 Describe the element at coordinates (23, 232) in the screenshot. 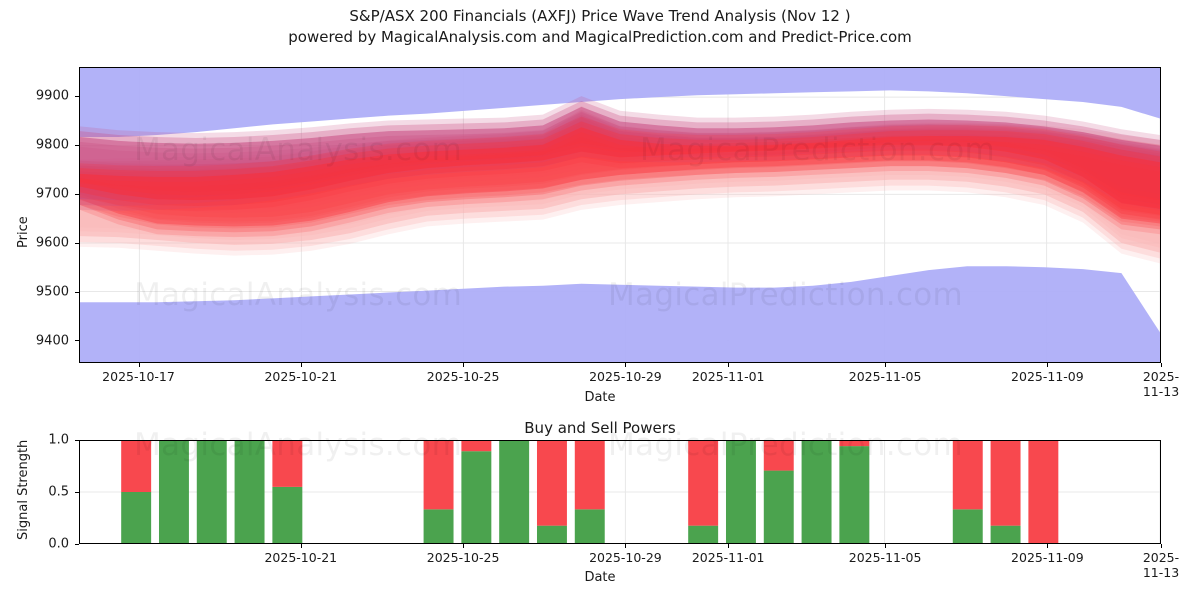

I see `price-y-axis-title: Price` at that location.